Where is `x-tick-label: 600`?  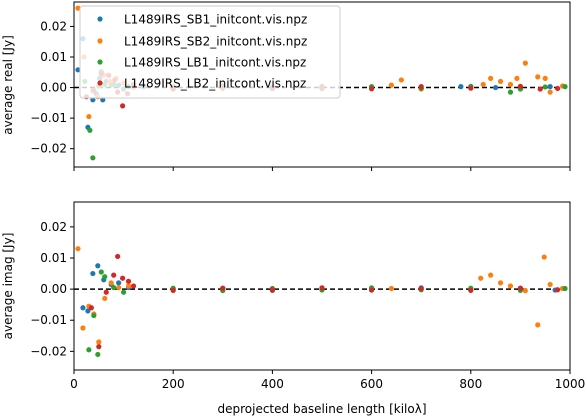 x-tick-label: 600 is located at coordinates (371, 384).